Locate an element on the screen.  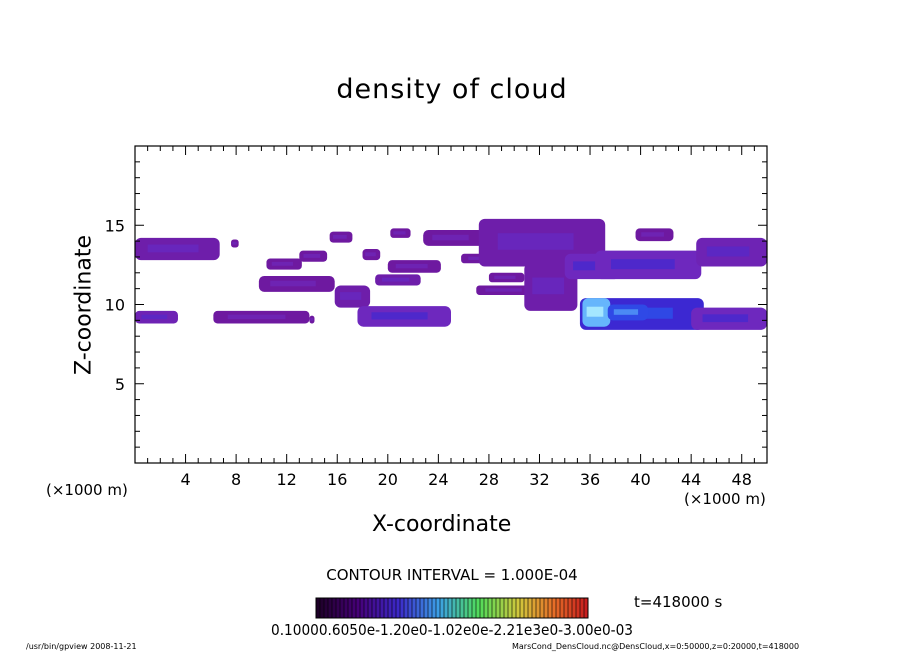
y-tick-label-15: 15 is located at coordinates (115, 225).